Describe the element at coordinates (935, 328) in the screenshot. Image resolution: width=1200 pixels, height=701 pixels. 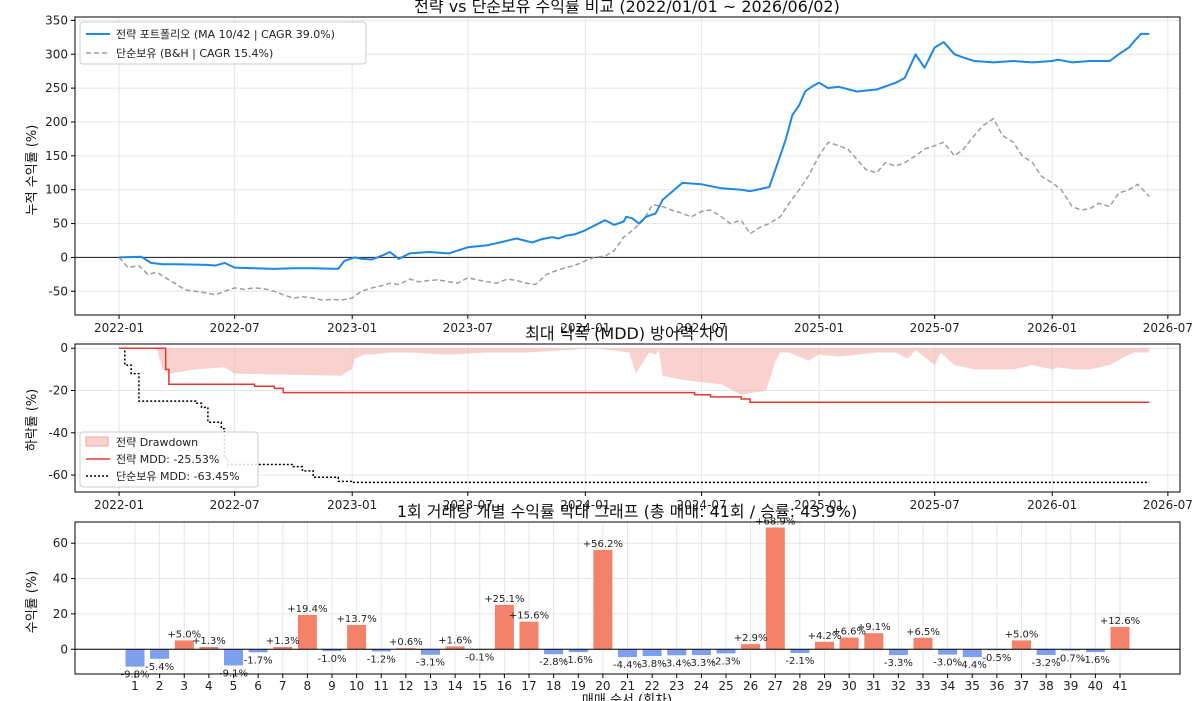
I see `x-tick-label: 2025-07` at that location.